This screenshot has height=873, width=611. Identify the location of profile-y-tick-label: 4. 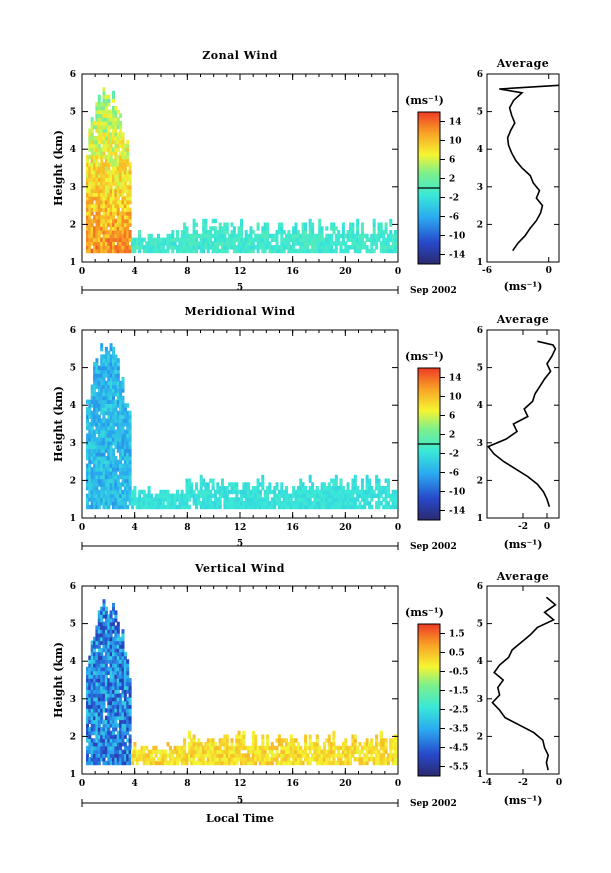
(480, 150).